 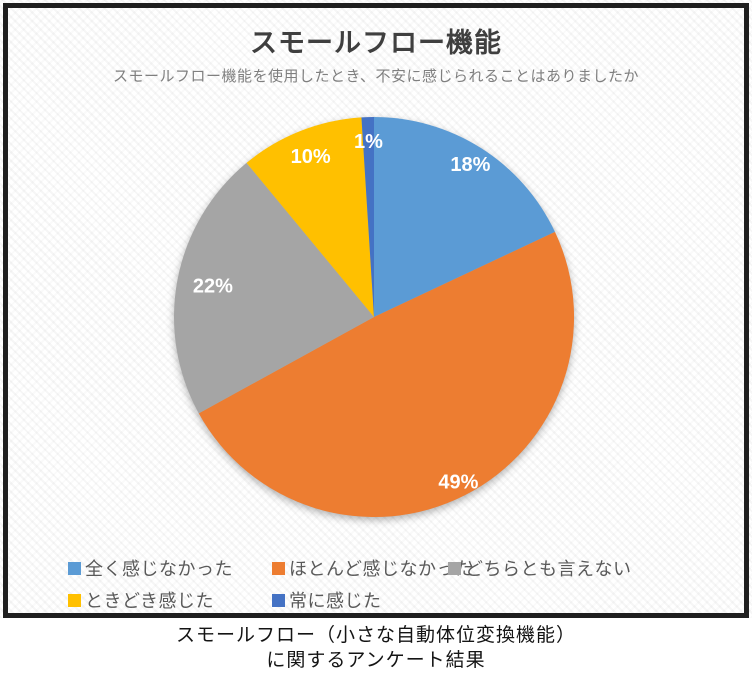 I want to click on pie-data-label-1: 49%, so click(x=458, y=483).